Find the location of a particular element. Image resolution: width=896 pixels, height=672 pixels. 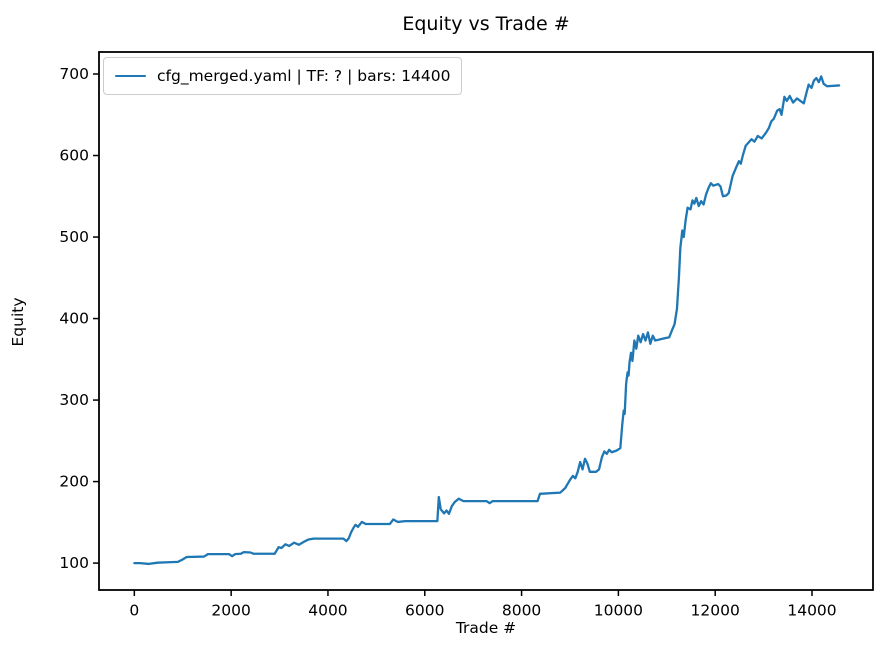

y-tick-label: 100 is located at coordinates (74, 563).